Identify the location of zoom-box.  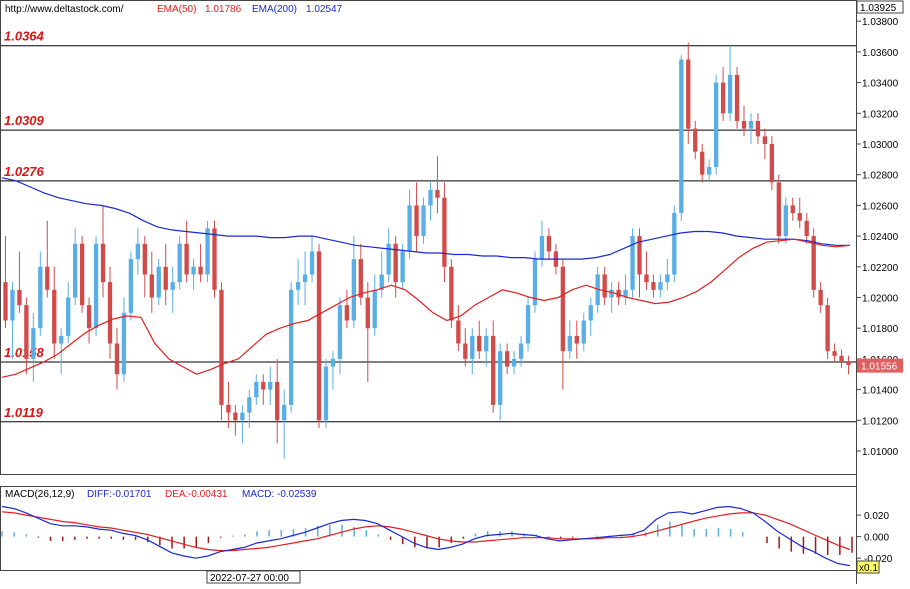
(868, 567).